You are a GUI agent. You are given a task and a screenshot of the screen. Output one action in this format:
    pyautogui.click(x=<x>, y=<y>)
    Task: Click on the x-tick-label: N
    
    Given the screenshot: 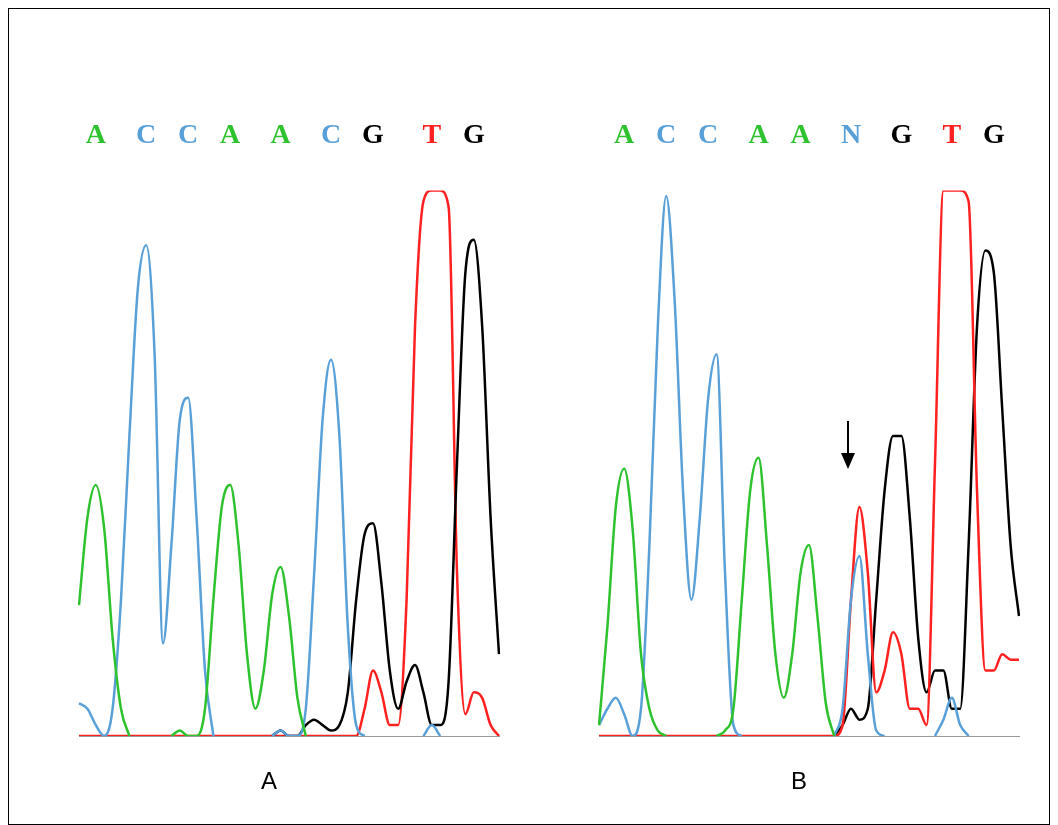 What is the action you would take?
    pyautogui.click(x=851, y=134)
    